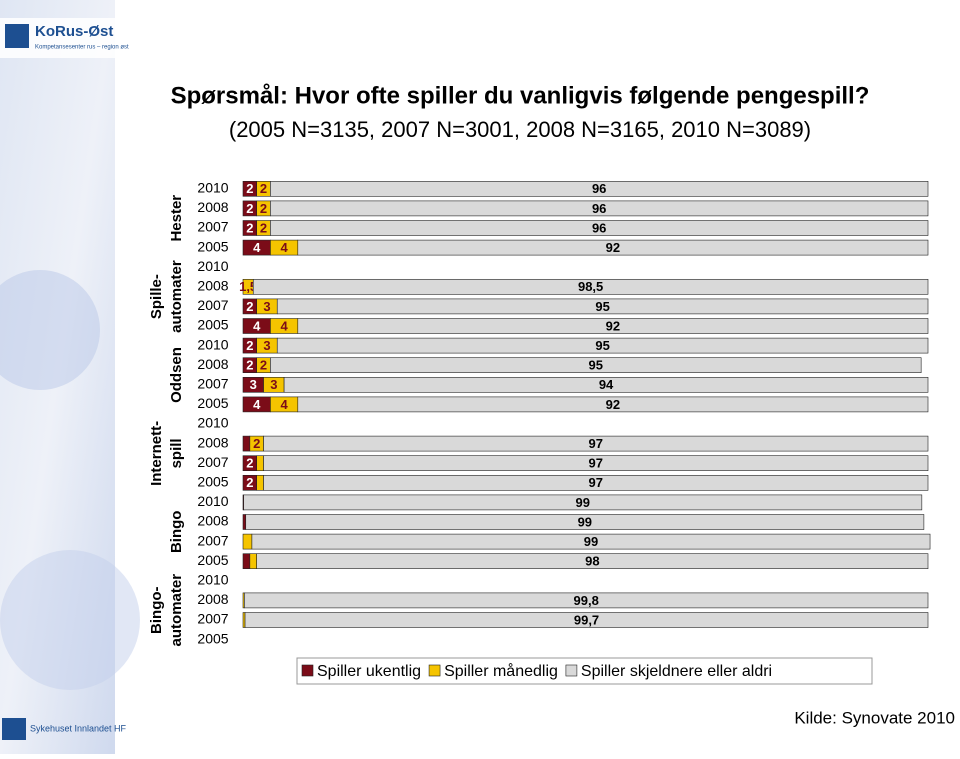  I want to click on group-label: Bingo-, so click(156, 609).